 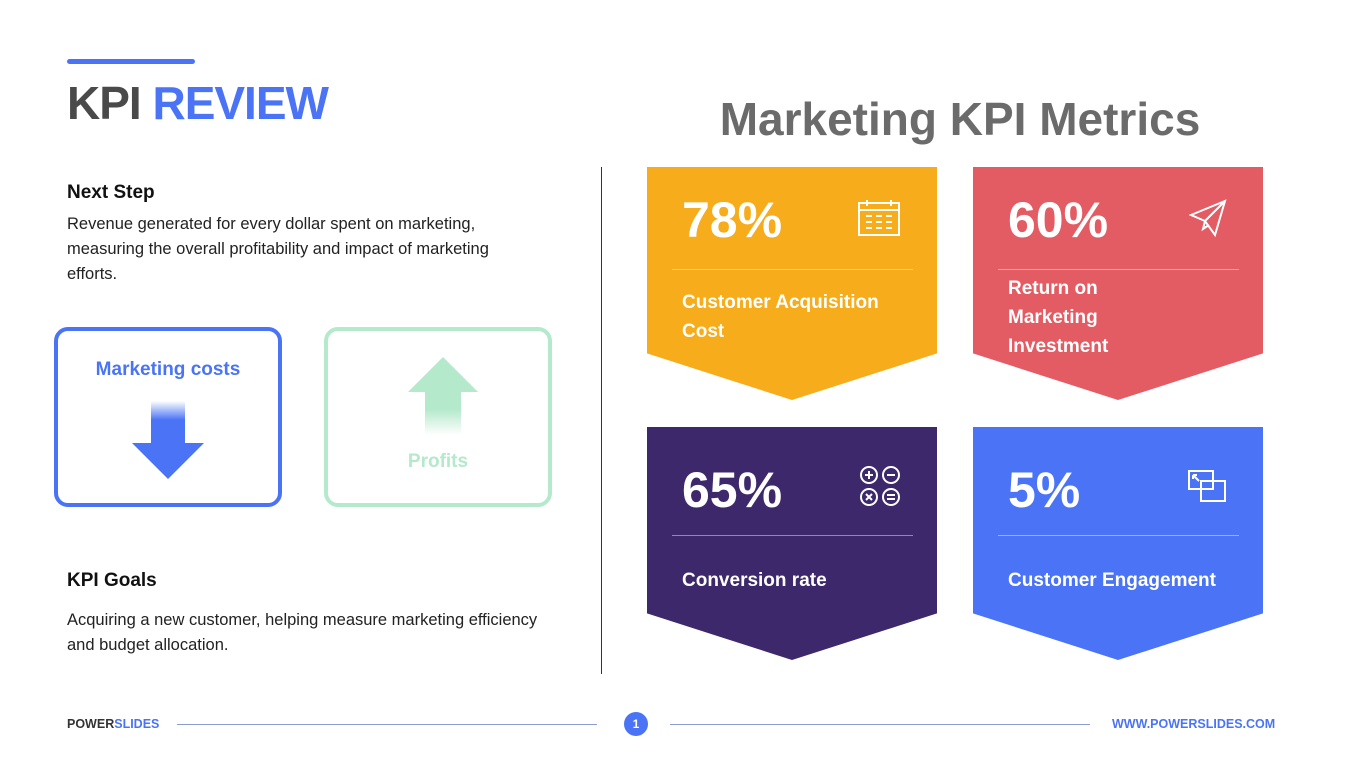 I want to click on title-part1: KPI, so click(x=104, y=103).